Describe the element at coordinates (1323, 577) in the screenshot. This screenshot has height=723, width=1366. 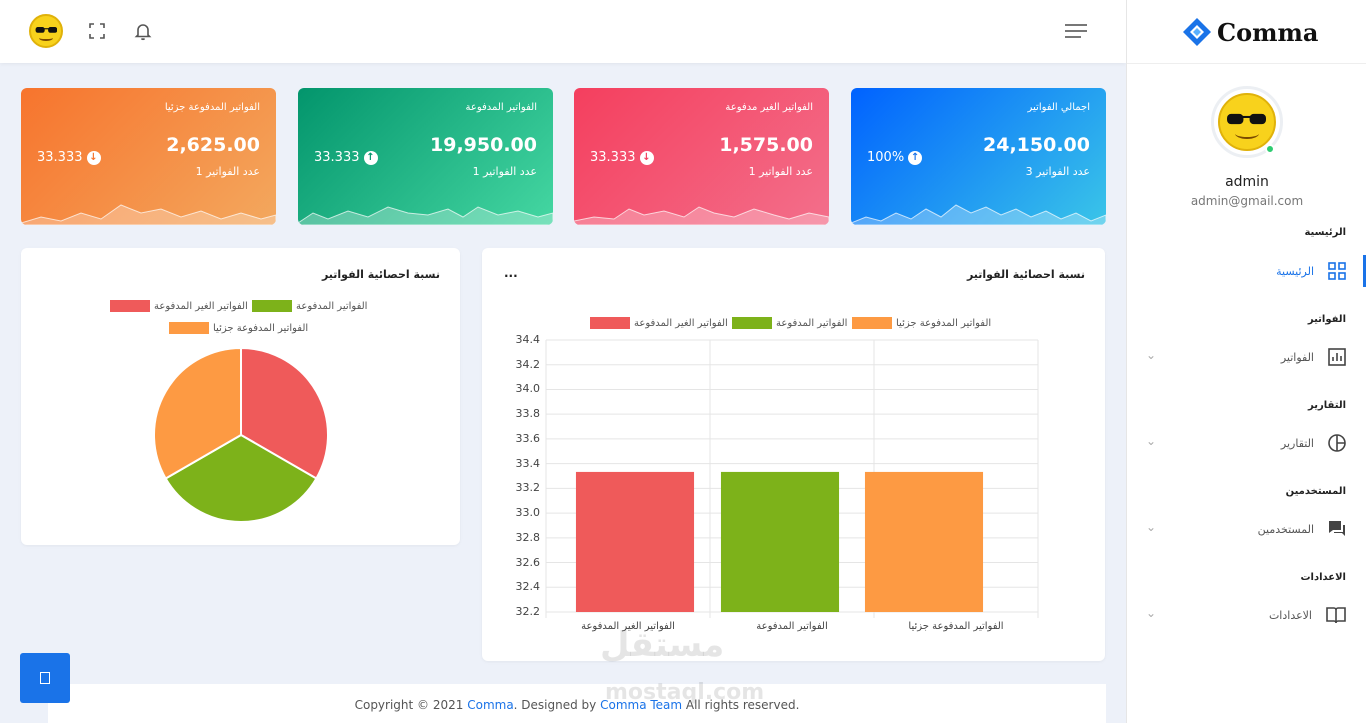
I see `section-title-settings: الاعدادات` at that location.